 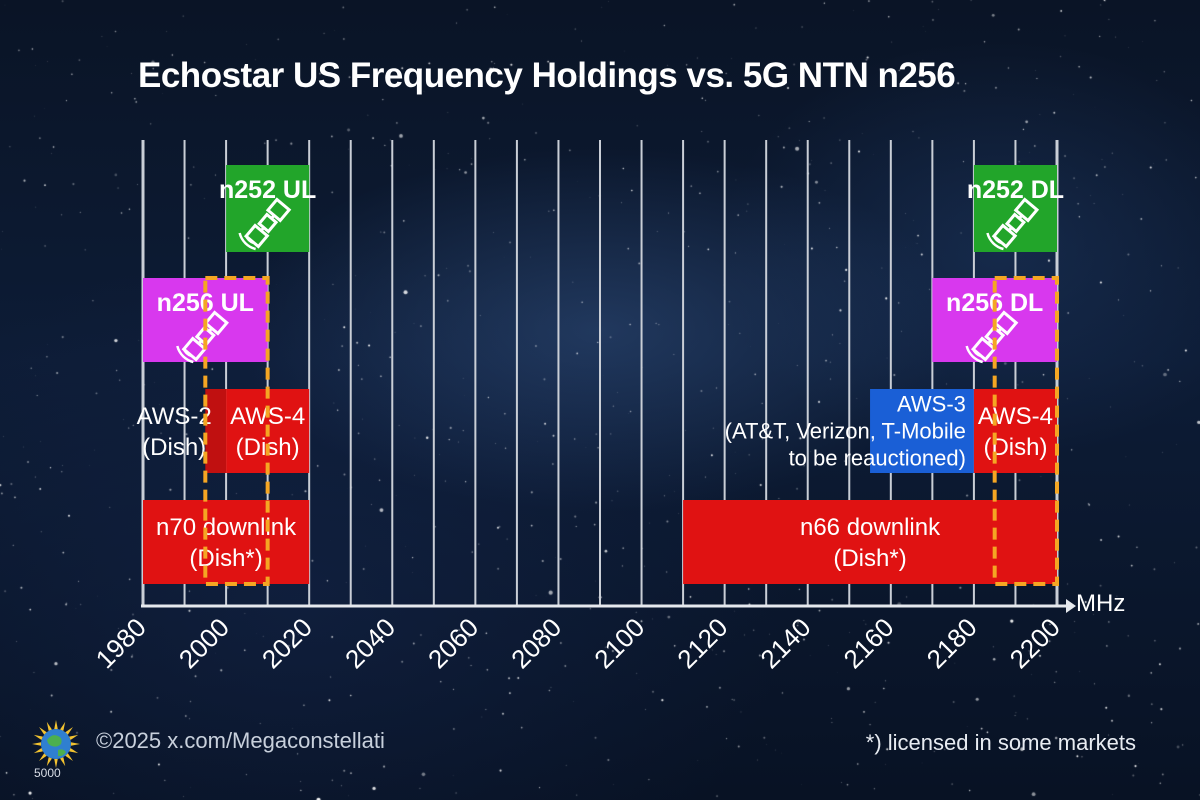 I want to click on block-aws-2: AWS-2 (Dish), so click(x=182, y=431).